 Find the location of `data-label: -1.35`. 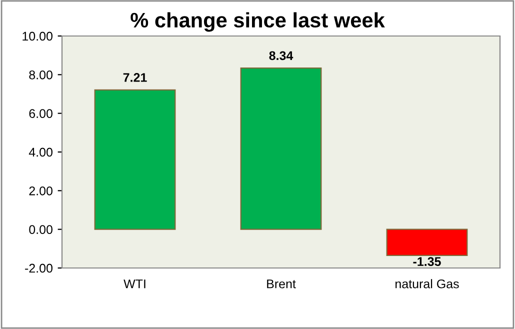

data-label: -1.35 is located at coordinates (427, 261).